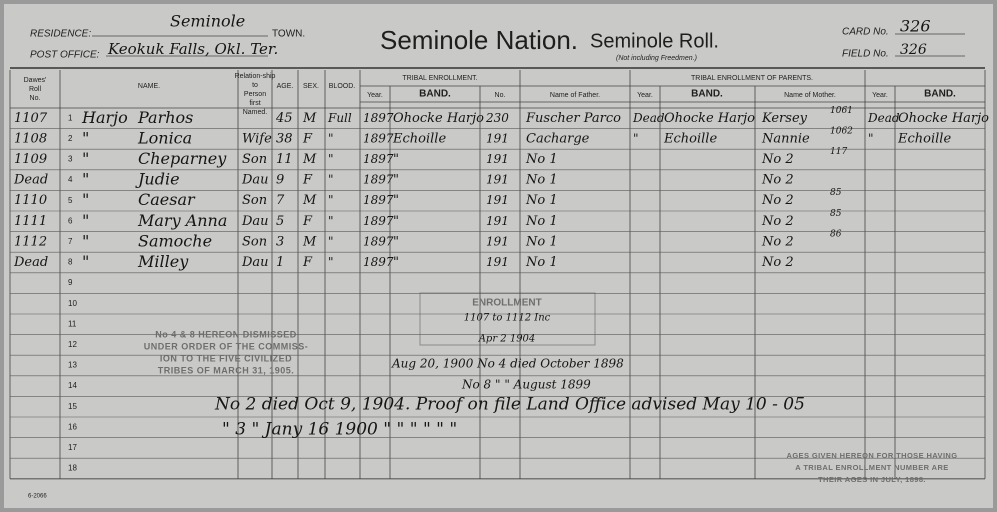  I want to click on residence: Seminole, so click(207, 21).